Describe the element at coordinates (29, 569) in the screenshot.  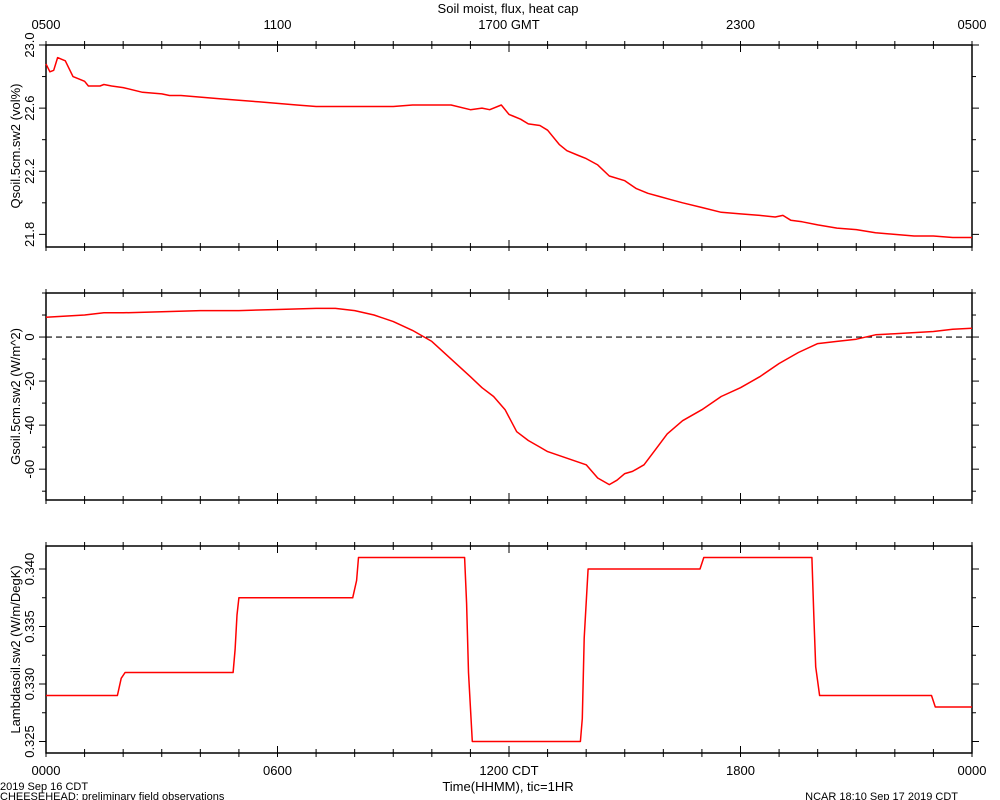
I see `y-tick-label: 0.340` at that location.